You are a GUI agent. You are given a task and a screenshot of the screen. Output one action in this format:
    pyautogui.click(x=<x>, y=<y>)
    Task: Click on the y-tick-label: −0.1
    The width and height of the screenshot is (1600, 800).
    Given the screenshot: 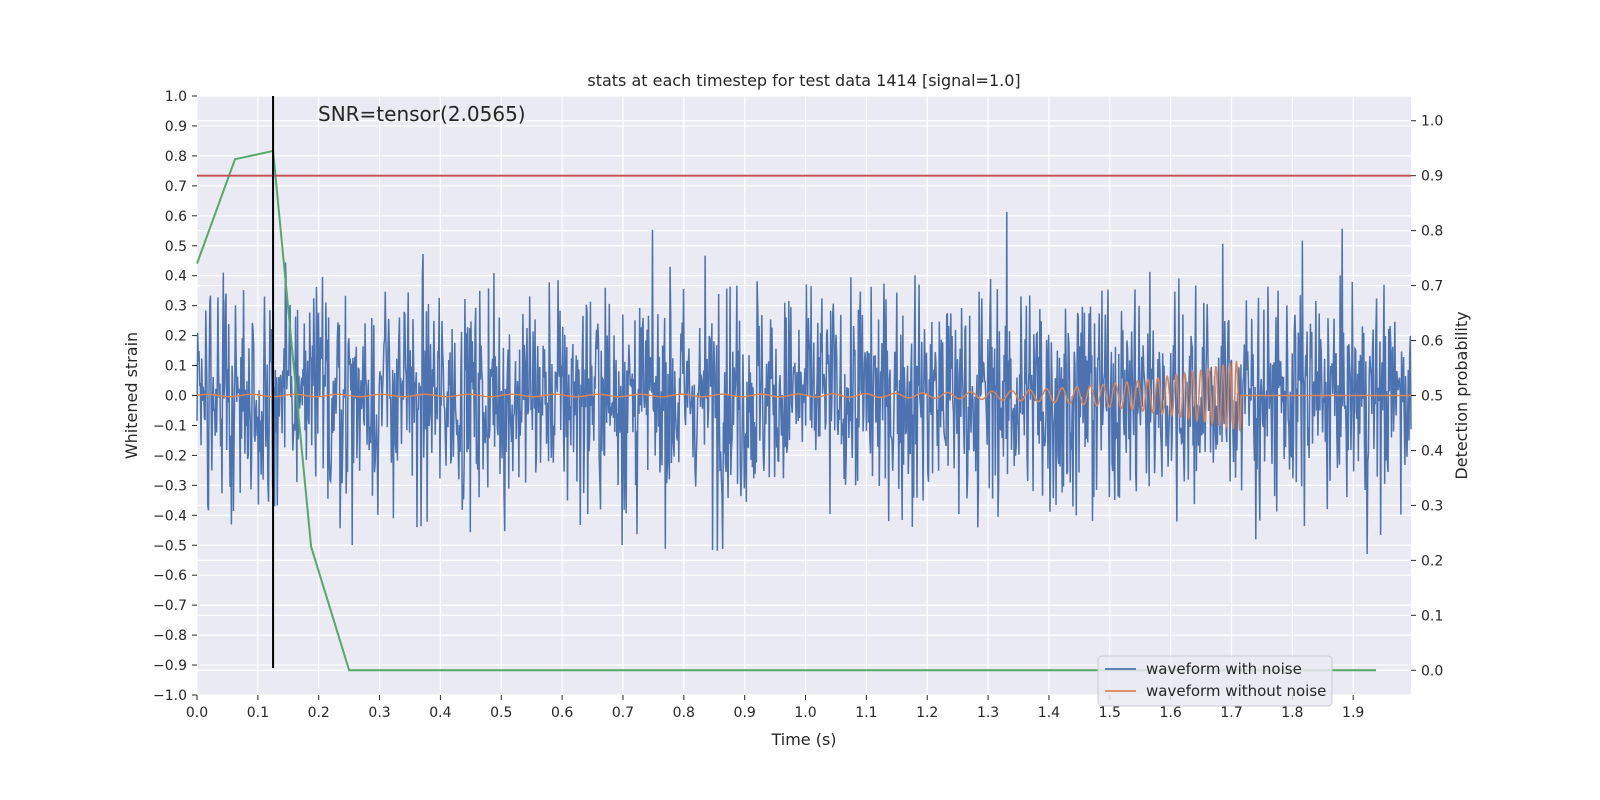 What is the action you would take?
    pyautogui.click(x=170, y=426)
    